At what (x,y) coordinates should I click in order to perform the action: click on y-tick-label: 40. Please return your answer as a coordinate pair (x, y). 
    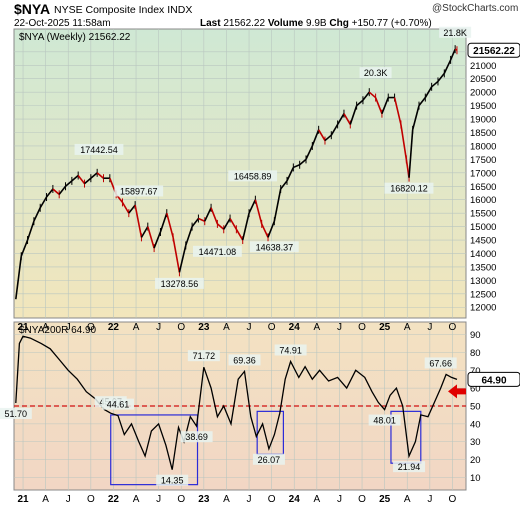
    Looking at the image, I should click on (475, 424).